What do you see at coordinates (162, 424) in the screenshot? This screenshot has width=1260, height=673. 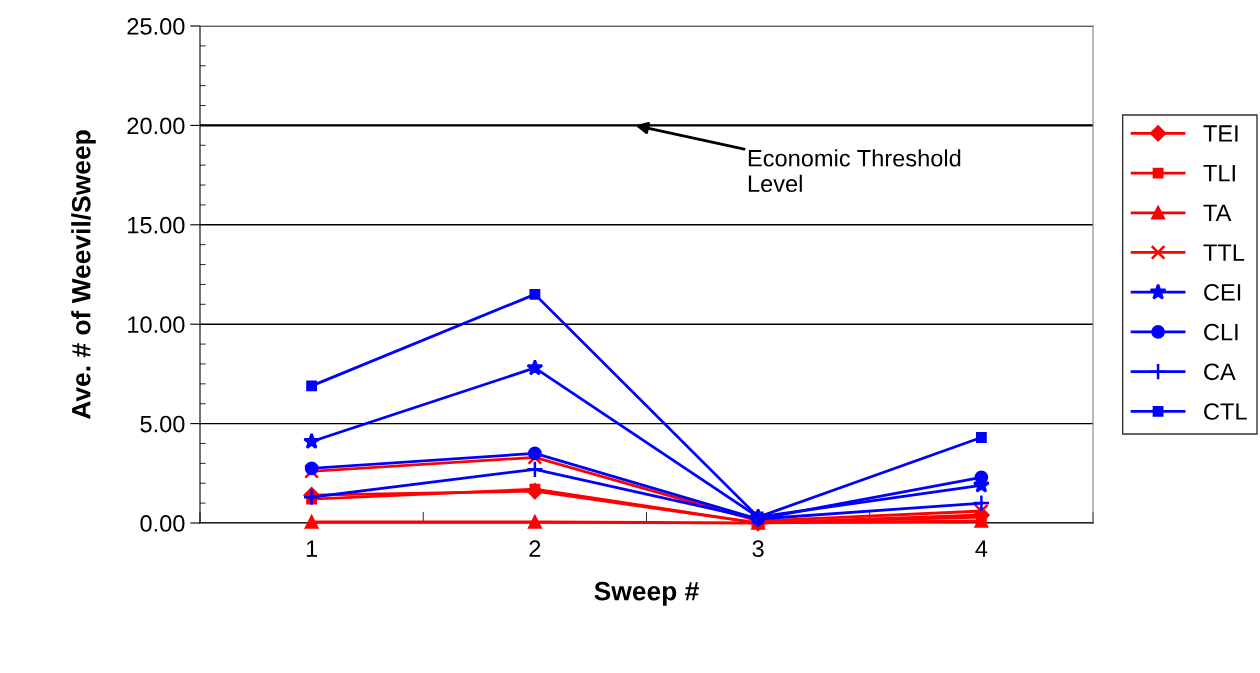 I see `y-tick-label: 5.00` at bounding box center [162, 424].